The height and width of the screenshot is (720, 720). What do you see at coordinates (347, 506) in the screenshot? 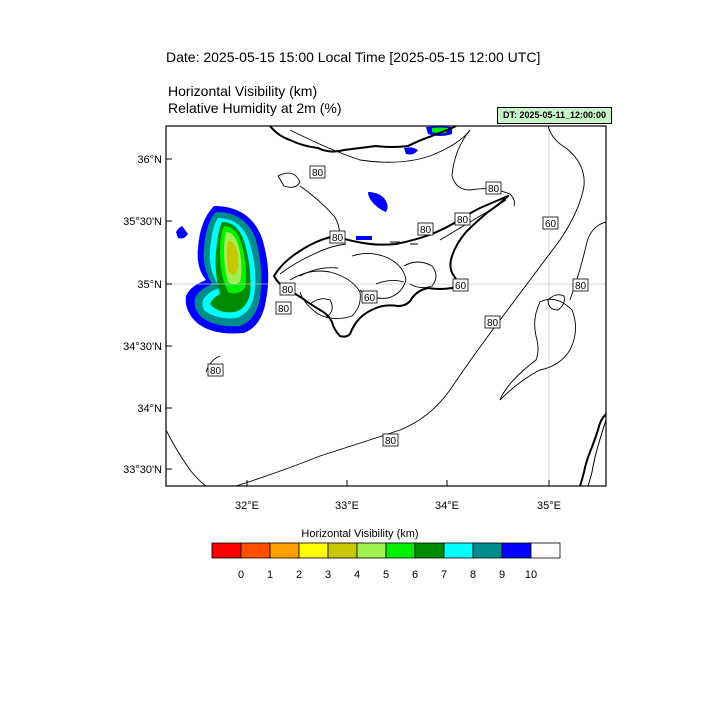
I see `lon-label: 33°E` at bounding box center [347, 506].